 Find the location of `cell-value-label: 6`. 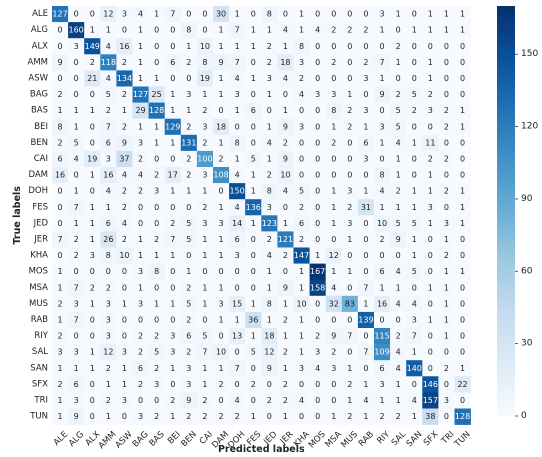

cell-value-label: 6 is located at coordinates (108, 142).